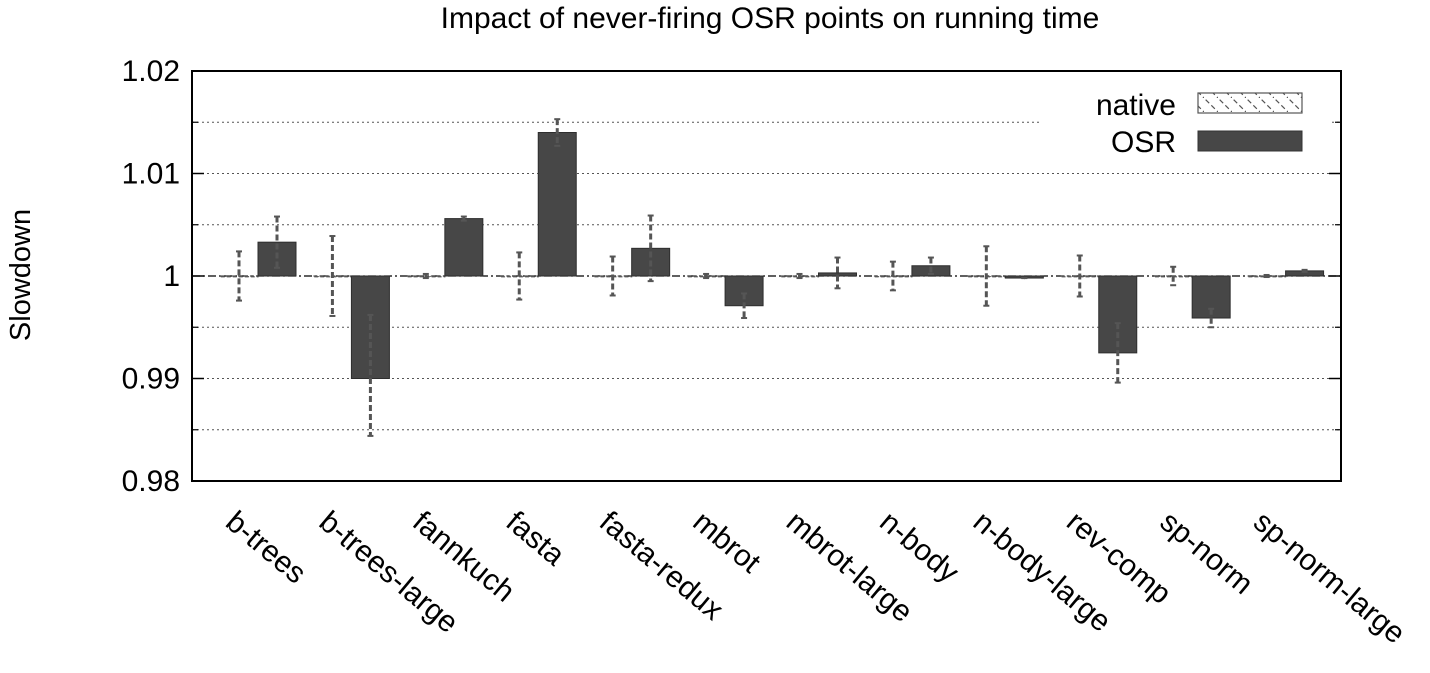 Image resolution: width=1430 pixels, height=673 pixels. I want to click on bar-osr-rev-comp, so click(1118, 314).